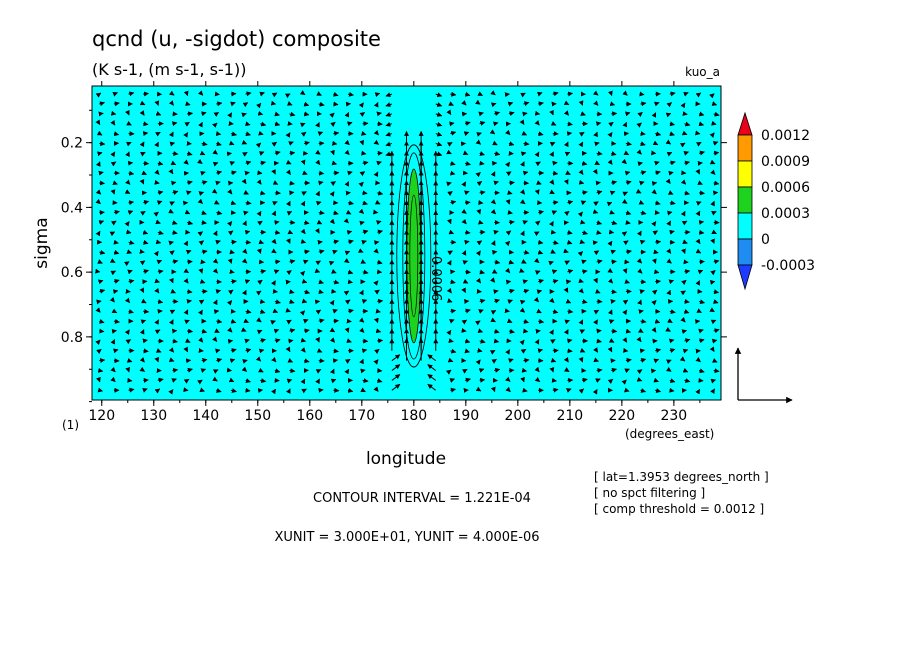 This screenshot has width=904, height=658. Describe the element at coordinates (407, 537) in the screenshot. I see `vector-units-text: XUNIT = 3.000E+01, YUNIT = 4.000E-06` at that location.